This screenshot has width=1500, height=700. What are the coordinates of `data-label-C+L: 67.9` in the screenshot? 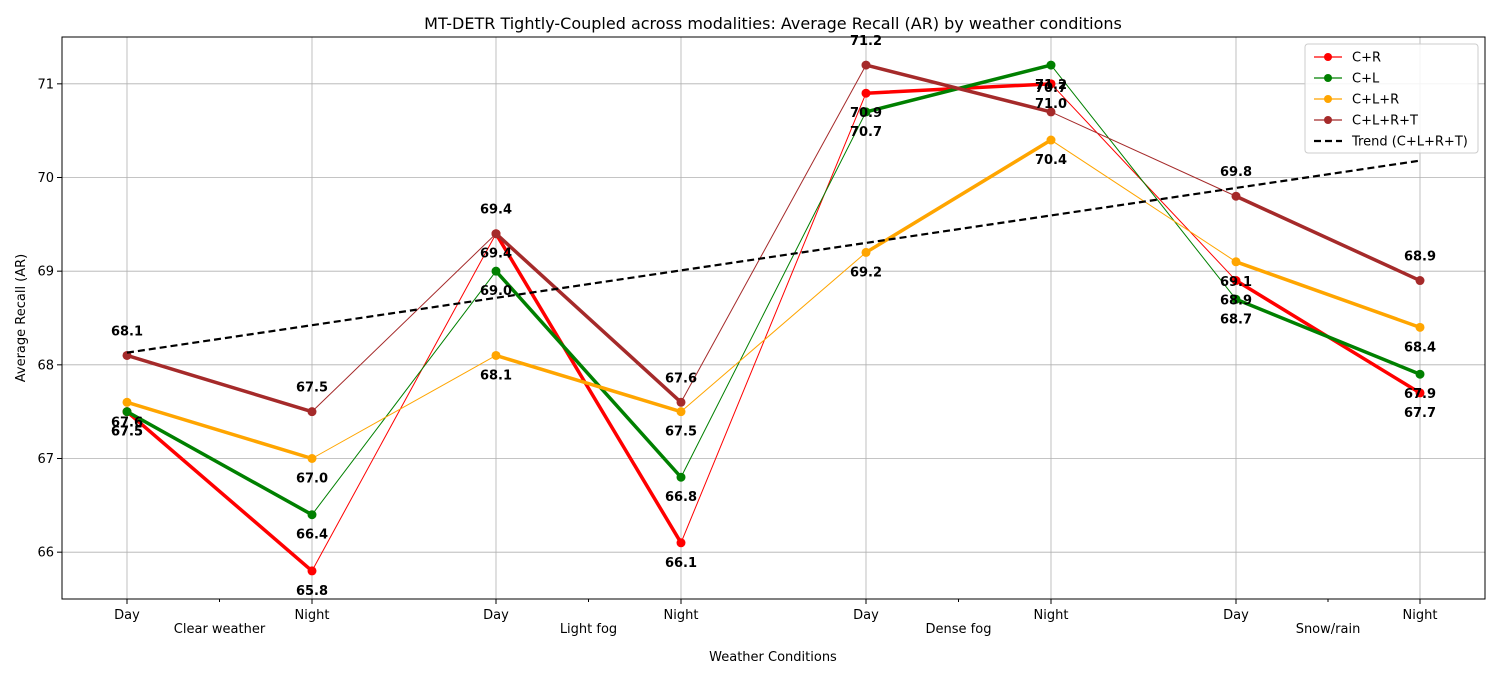 It's located at (1420, 394).